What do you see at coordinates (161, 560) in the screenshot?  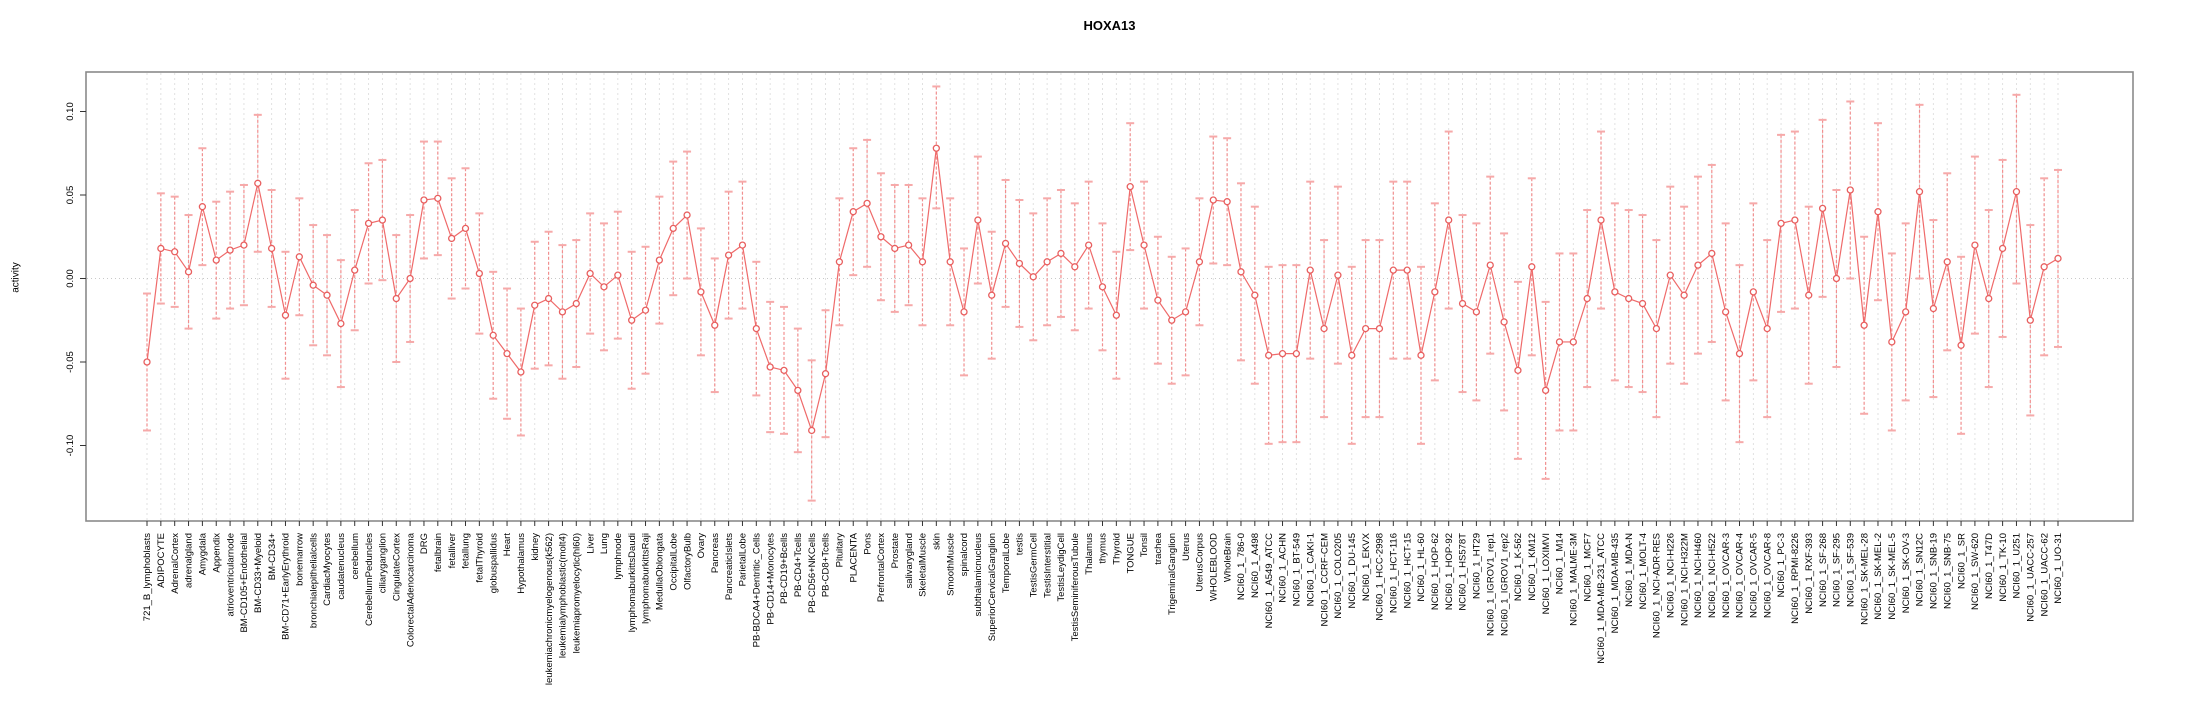 I see `x-category-label: ADIPOCYTE` at bounding box center [161, 560].